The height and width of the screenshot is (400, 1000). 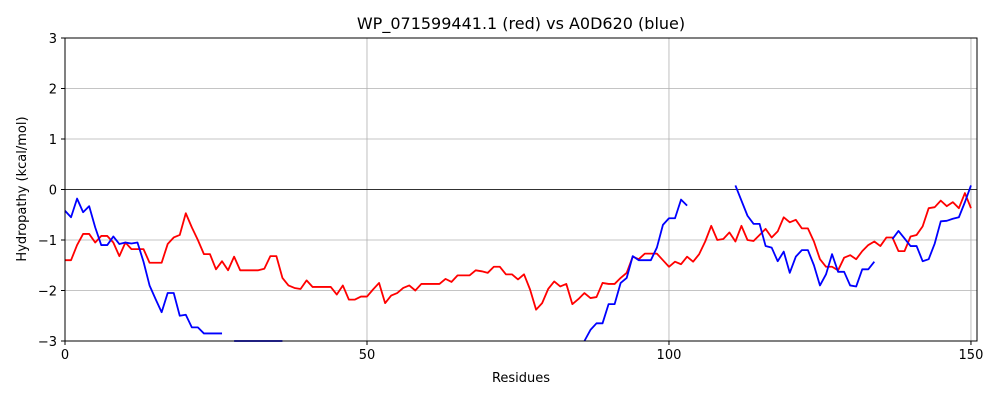 What do you see at coordinates (22, 188) in the screenshot?
I see `y-axis-label: Hydropathy (kcal/mol)` at bounding box center [22, 188].